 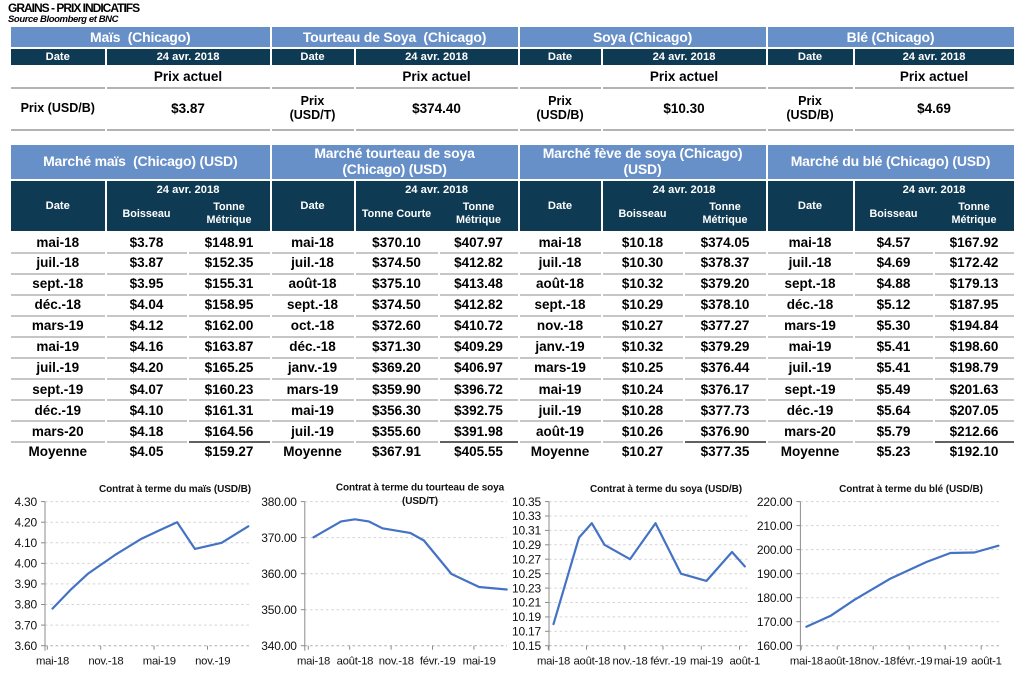 What do you see at coordinates (420, 488) in the screenshot?
I see `svg-text:Contrat à terme du tourteau de: Contrat à terme du tourteau de soya` at bounding box center [420, 488].